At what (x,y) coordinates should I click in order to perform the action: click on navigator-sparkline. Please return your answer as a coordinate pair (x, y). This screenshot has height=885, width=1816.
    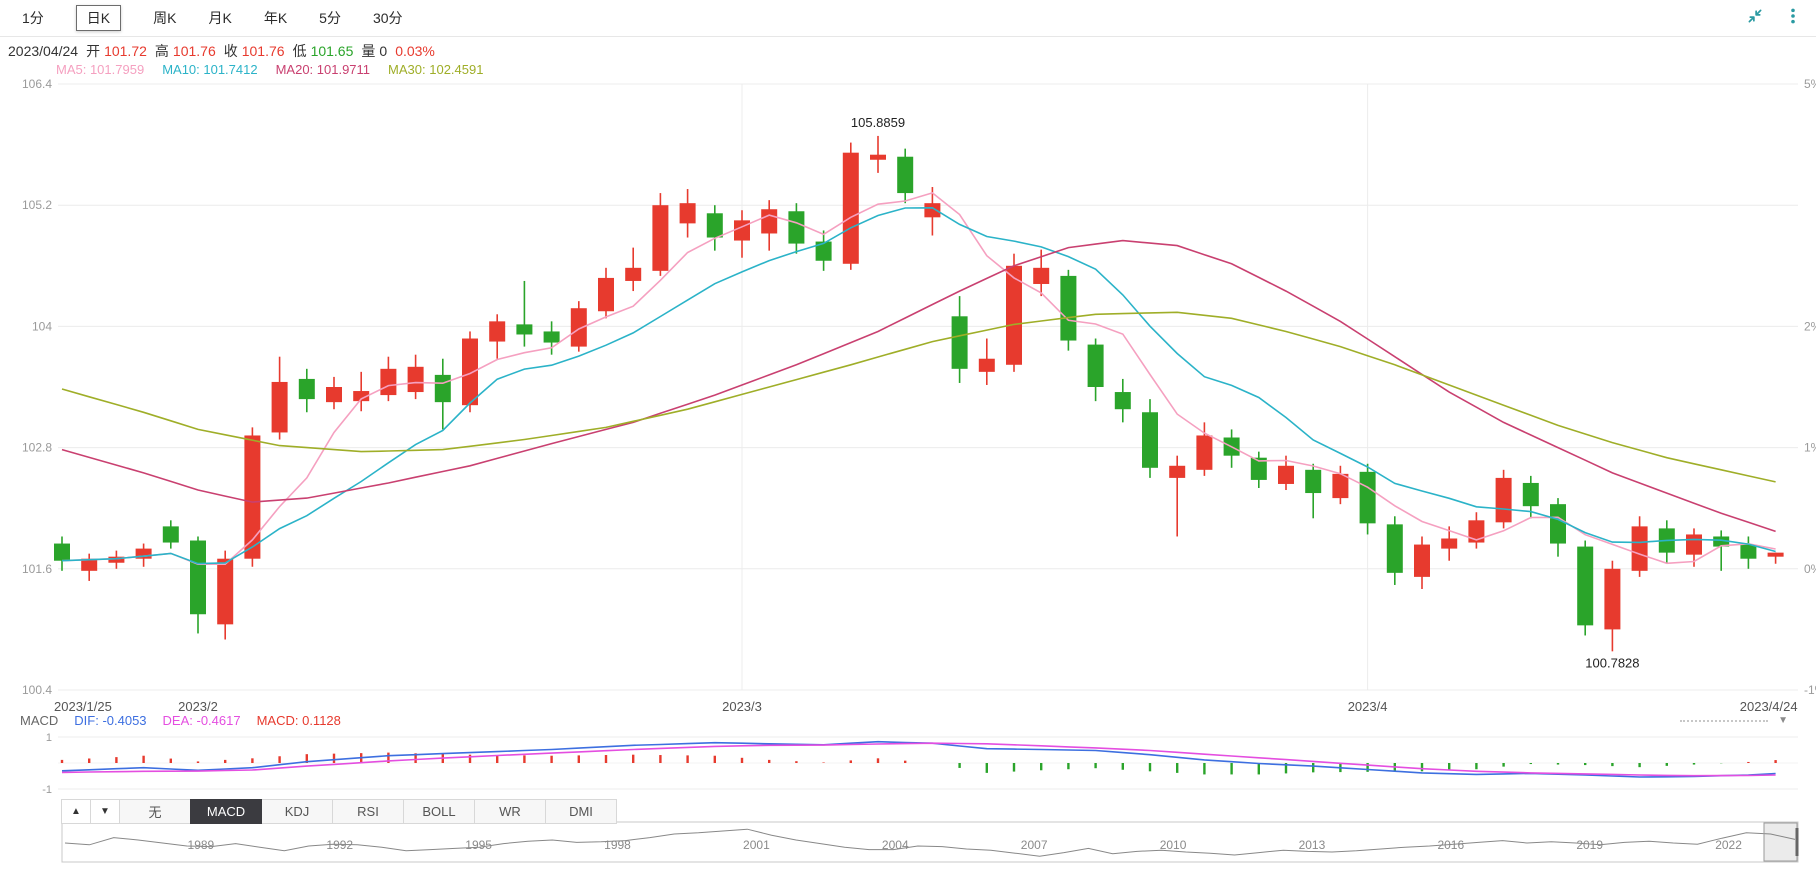
    Looking at the image, I should click on (930, 842).